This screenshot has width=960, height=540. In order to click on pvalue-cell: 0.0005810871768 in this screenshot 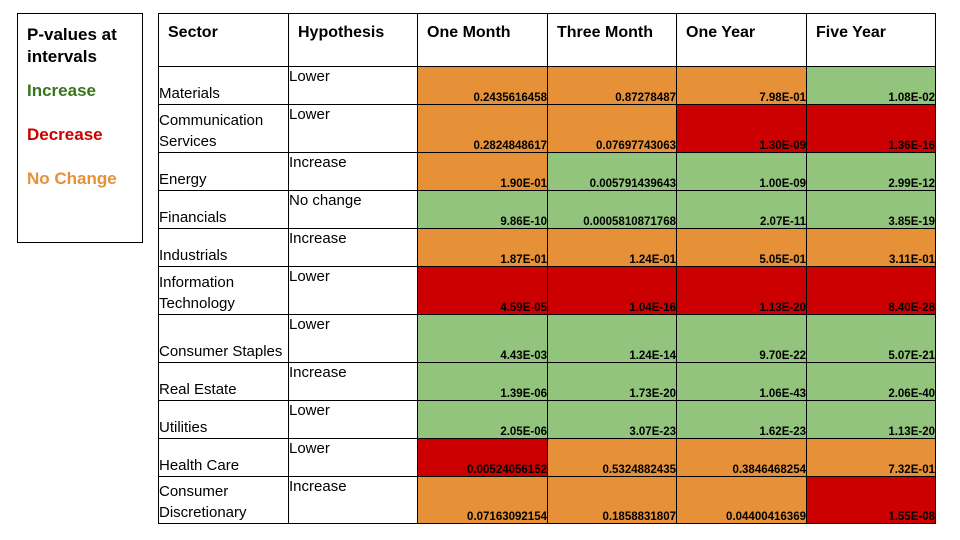, I will do `click(612, 209)`.